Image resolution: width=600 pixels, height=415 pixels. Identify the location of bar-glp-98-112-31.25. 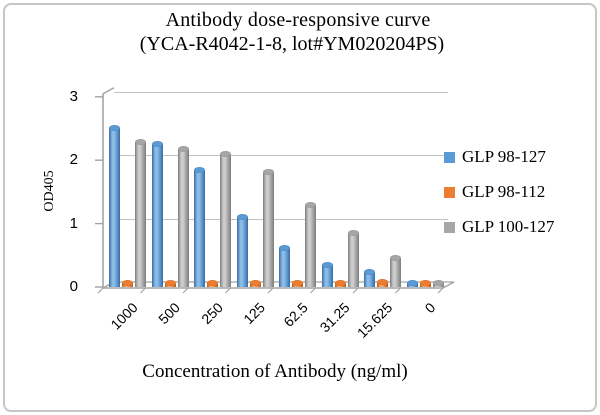
(340, 283).